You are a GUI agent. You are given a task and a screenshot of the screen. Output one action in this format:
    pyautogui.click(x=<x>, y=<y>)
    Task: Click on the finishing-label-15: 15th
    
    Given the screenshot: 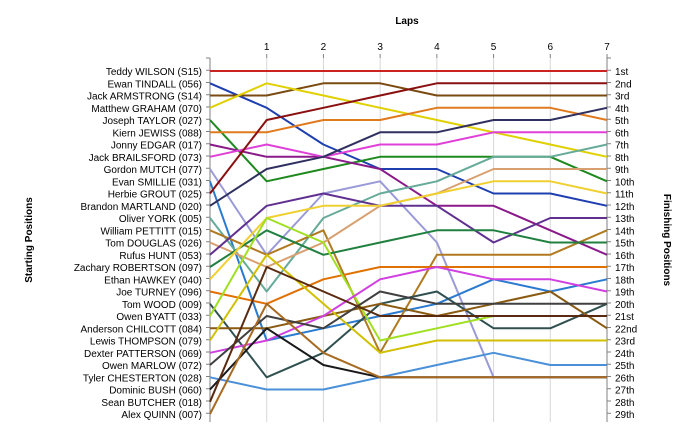 What is the action you would take?
    pyautogui.click(x=624, y=244)
    